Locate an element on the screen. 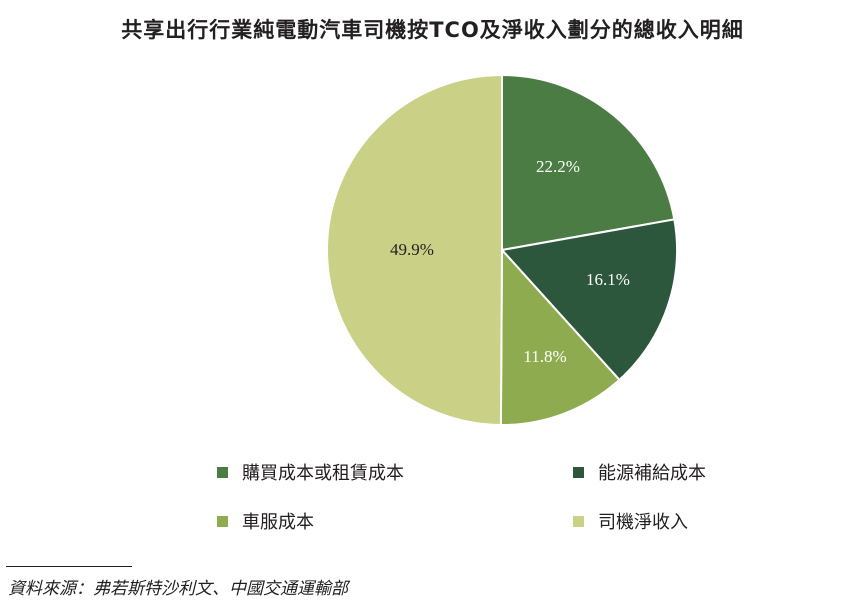 This screenshot has width=865, height=616. pie-slice-energy is located at coordinates (589, 300).